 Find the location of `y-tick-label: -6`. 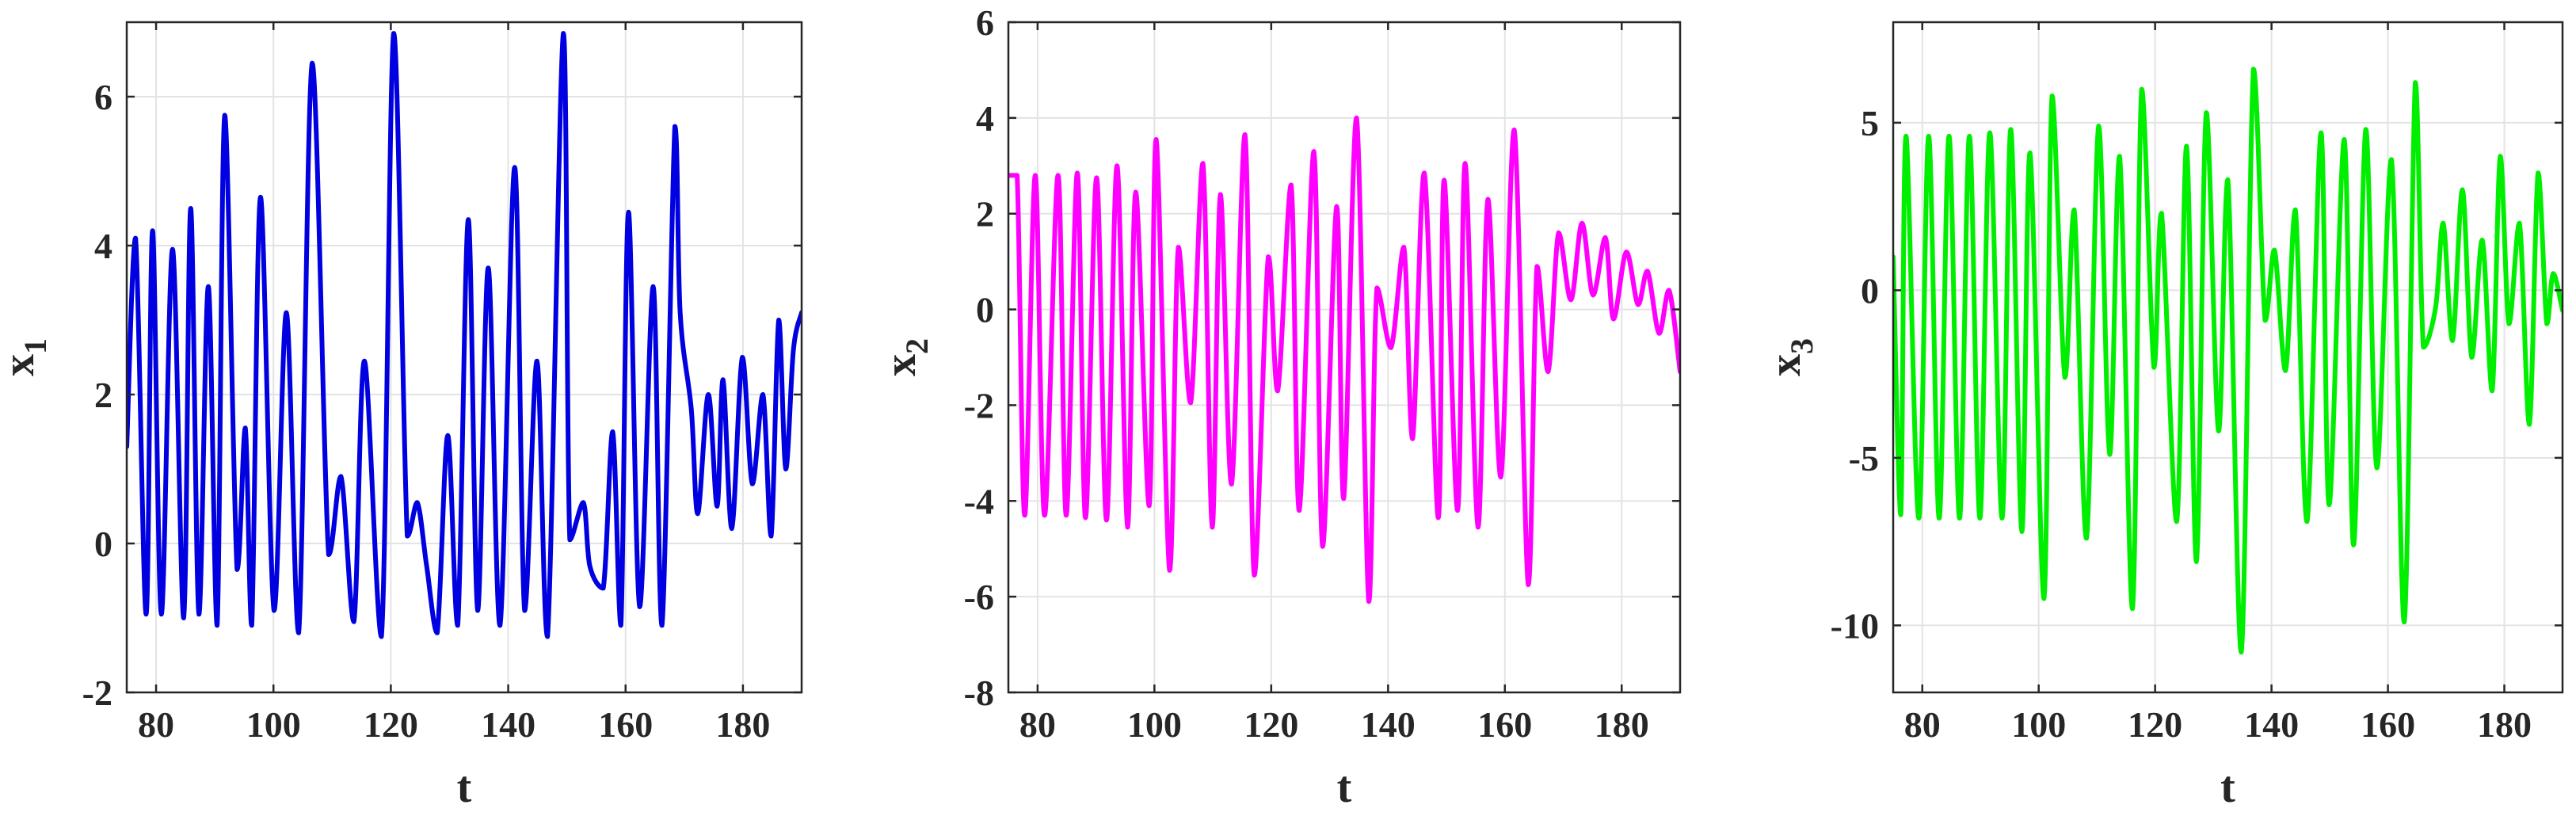

y-tick-label: -6 is located at coordinates (979, 597).